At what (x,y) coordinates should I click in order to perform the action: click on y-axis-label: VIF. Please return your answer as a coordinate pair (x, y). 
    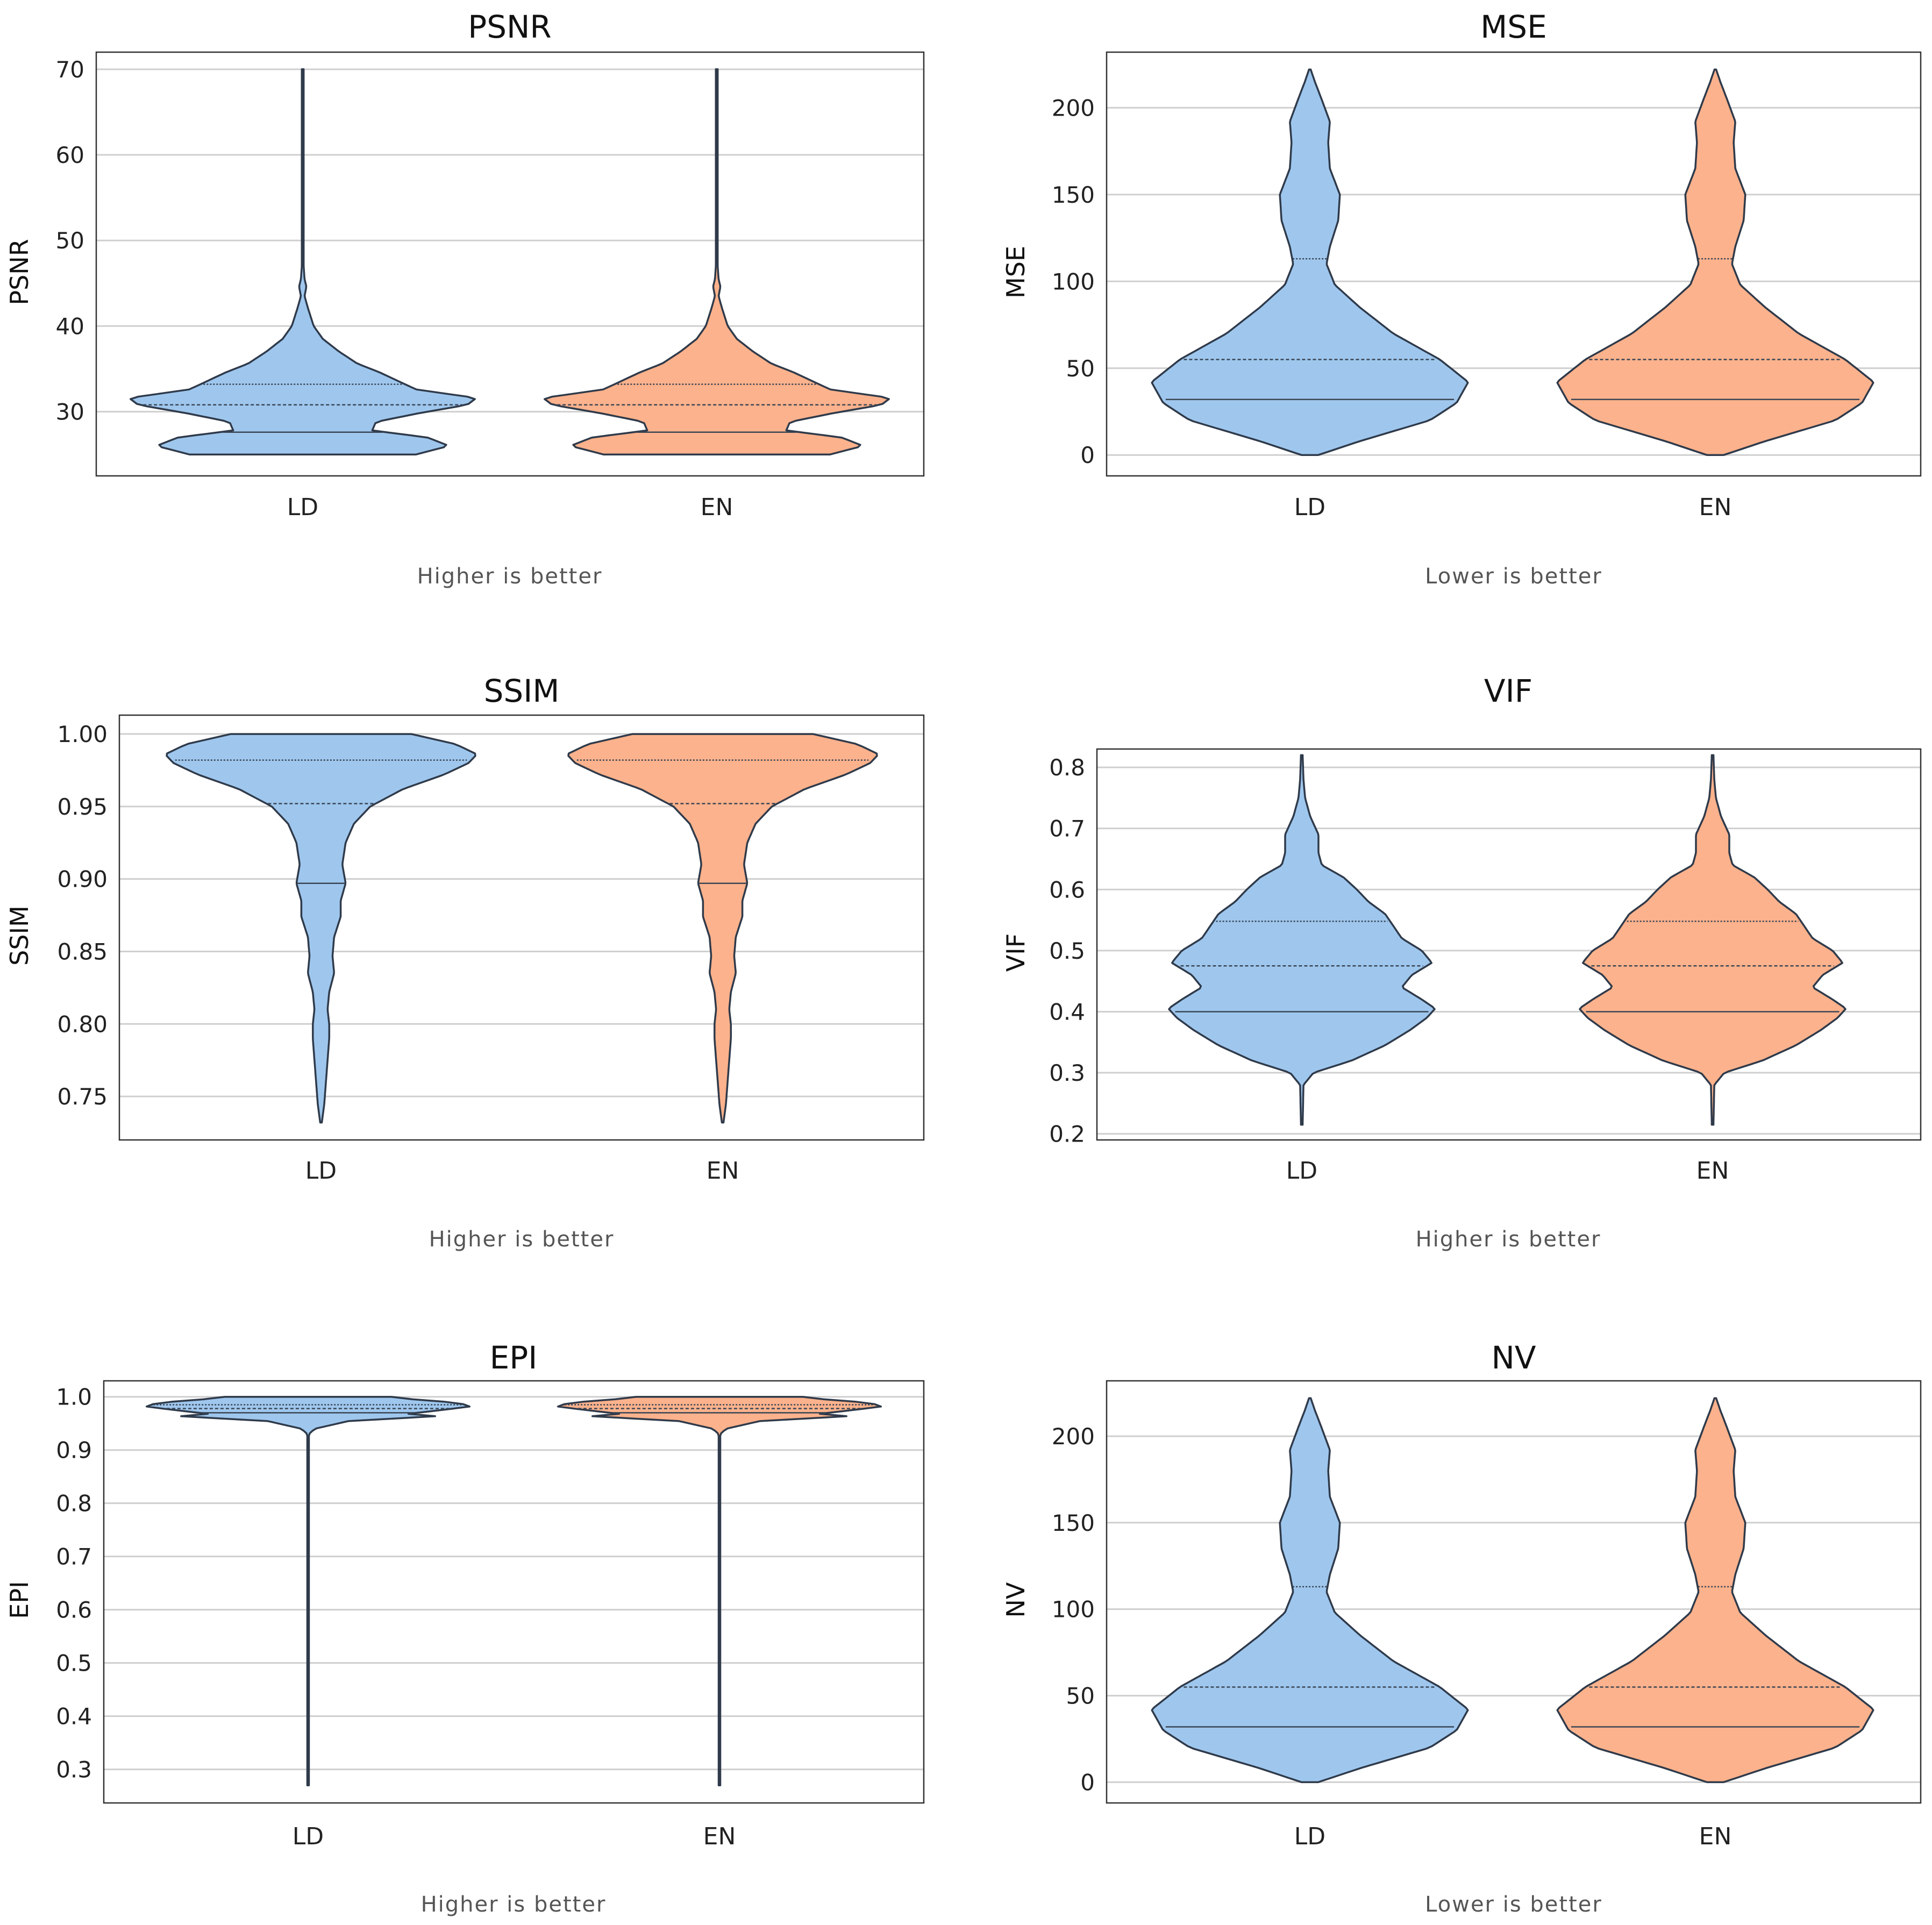
    Looking at the image, I should click on (1016, 952).